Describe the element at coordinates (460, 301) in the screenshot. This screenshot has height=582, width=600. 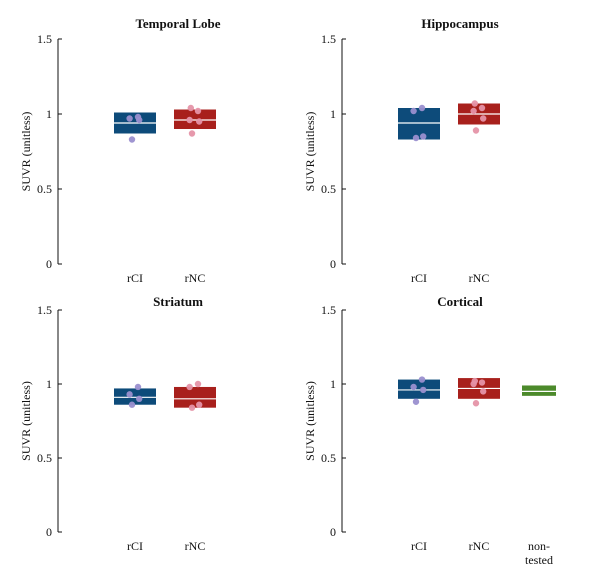
I see `panel-title: Cortical` at that location.